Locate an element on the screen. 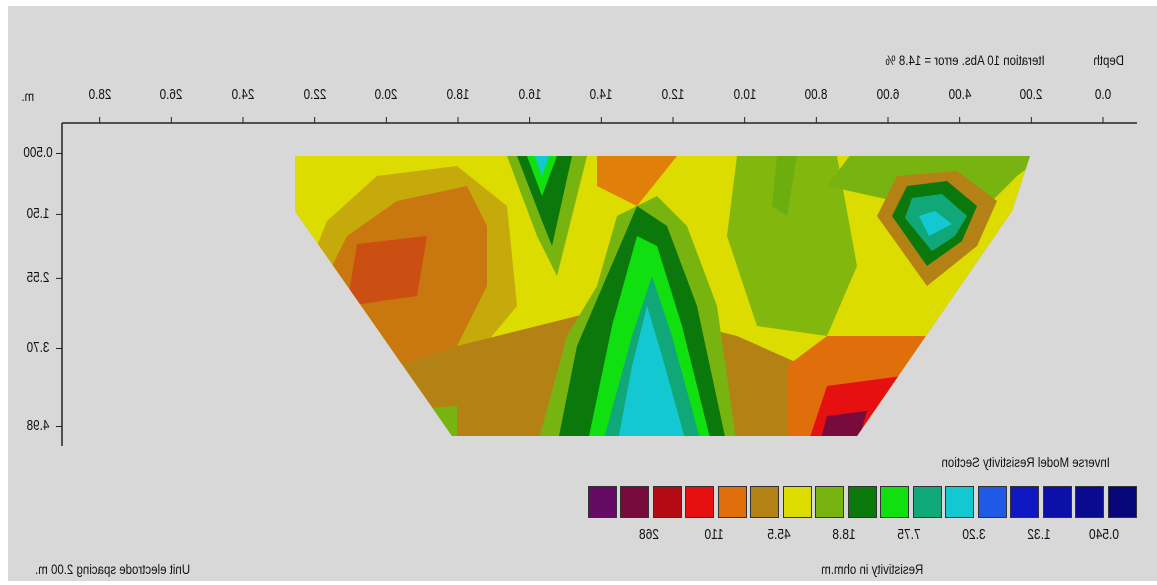  depth-tick-label: 3.70 is located at coordinates (38, 348).